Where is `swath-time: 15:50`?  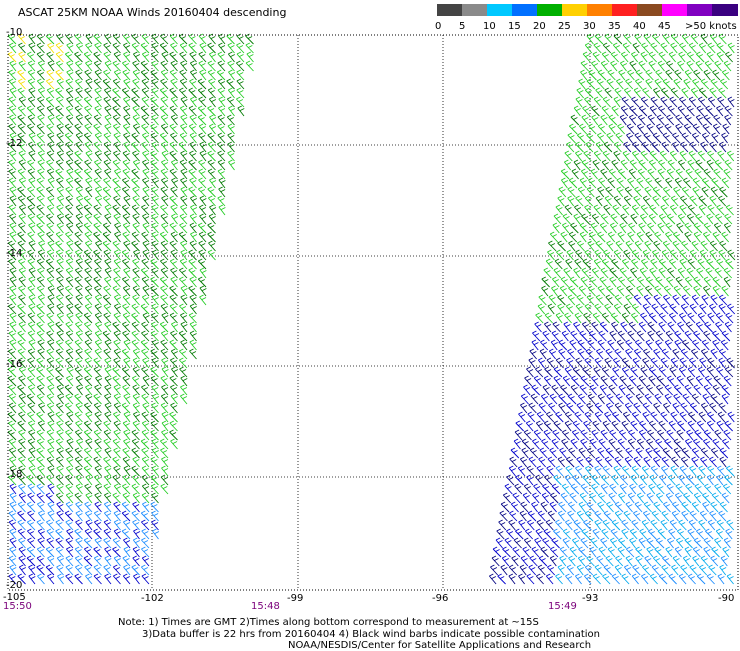 swath-time: 15:50 is located at coordinates (17, 606).